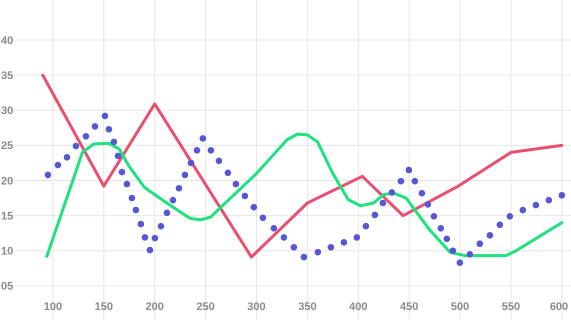 The width and height of the screenshot is (571, 320). What do you see at coordinates (7, 181) in the screenshot?
I see `y-tick-label: 20` at bounding box center [7, 181].